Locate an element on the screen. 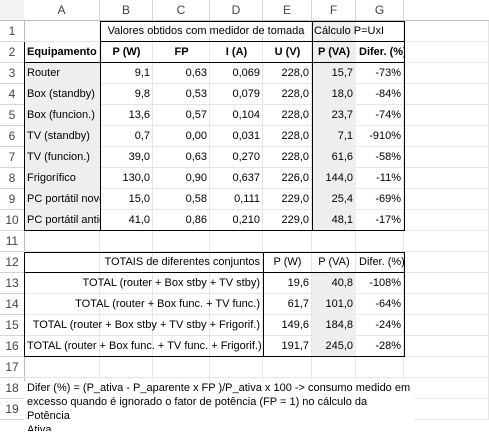 The image size is (489, 437). row-header-4: 4 is located at coordinates (12, 94).